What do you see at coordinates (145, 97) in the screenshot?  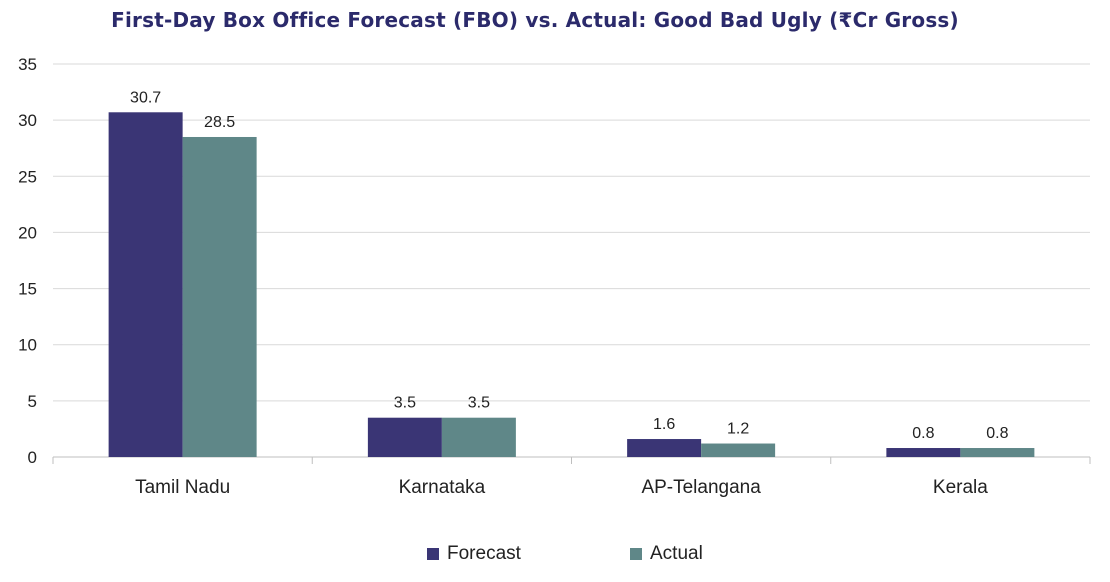 I see `data-label: 30.7` at bounding box center [145, 97].